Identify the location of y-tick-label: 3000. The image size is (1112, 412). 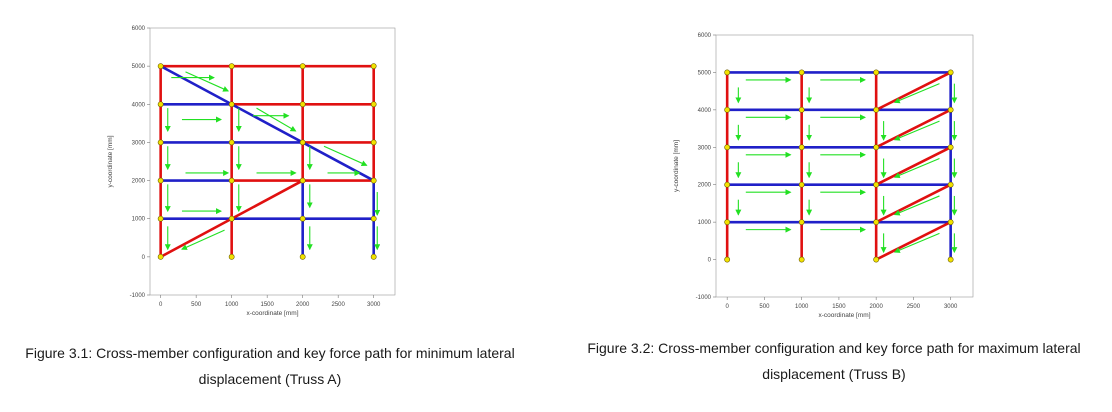
(139, 143).